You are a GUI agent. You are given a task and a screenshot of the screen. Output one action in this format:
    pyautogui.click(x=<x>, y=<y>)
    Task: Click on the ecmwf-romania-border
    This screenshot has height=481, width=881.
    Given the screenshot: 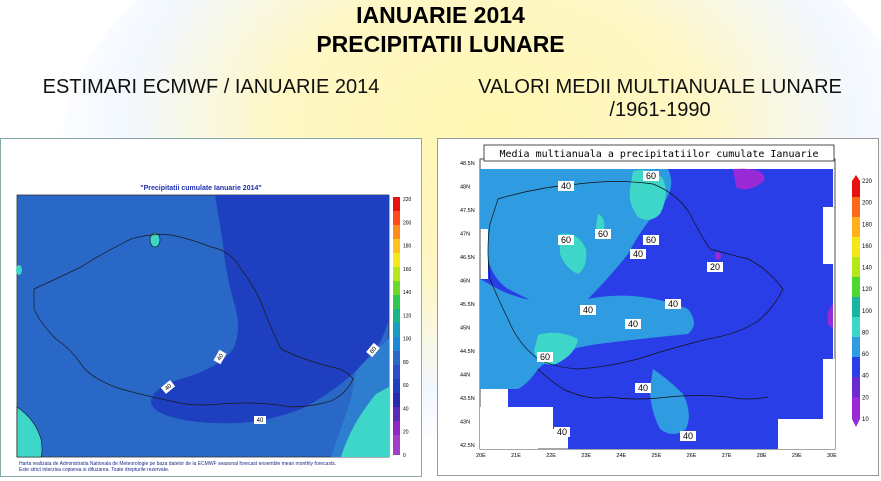 What is the action you would take?
    pyautogui.click(x=193, y=321)
    